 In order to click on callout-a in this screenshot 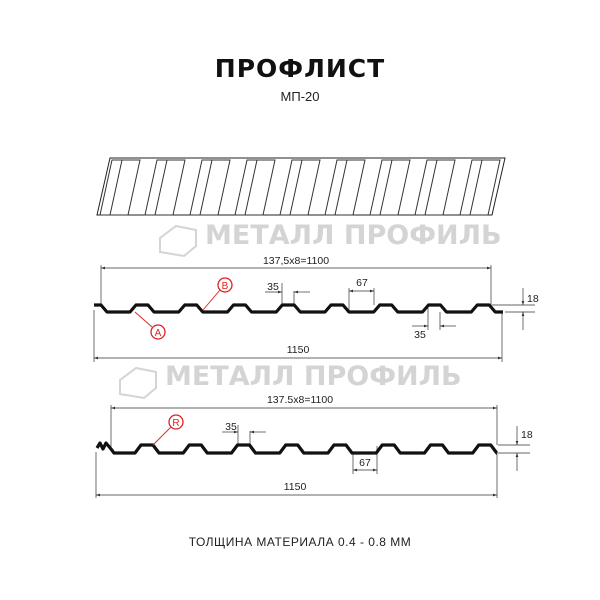, I will do `click(158, 332)`.